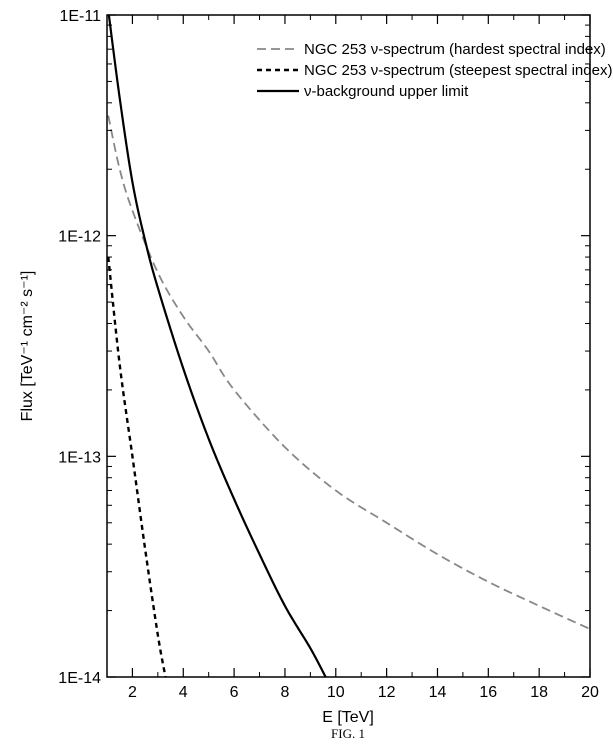  Describe the element at coordinates (79, 457) in the screenshot. I see `y-tick-label: 1E-13` at that location.